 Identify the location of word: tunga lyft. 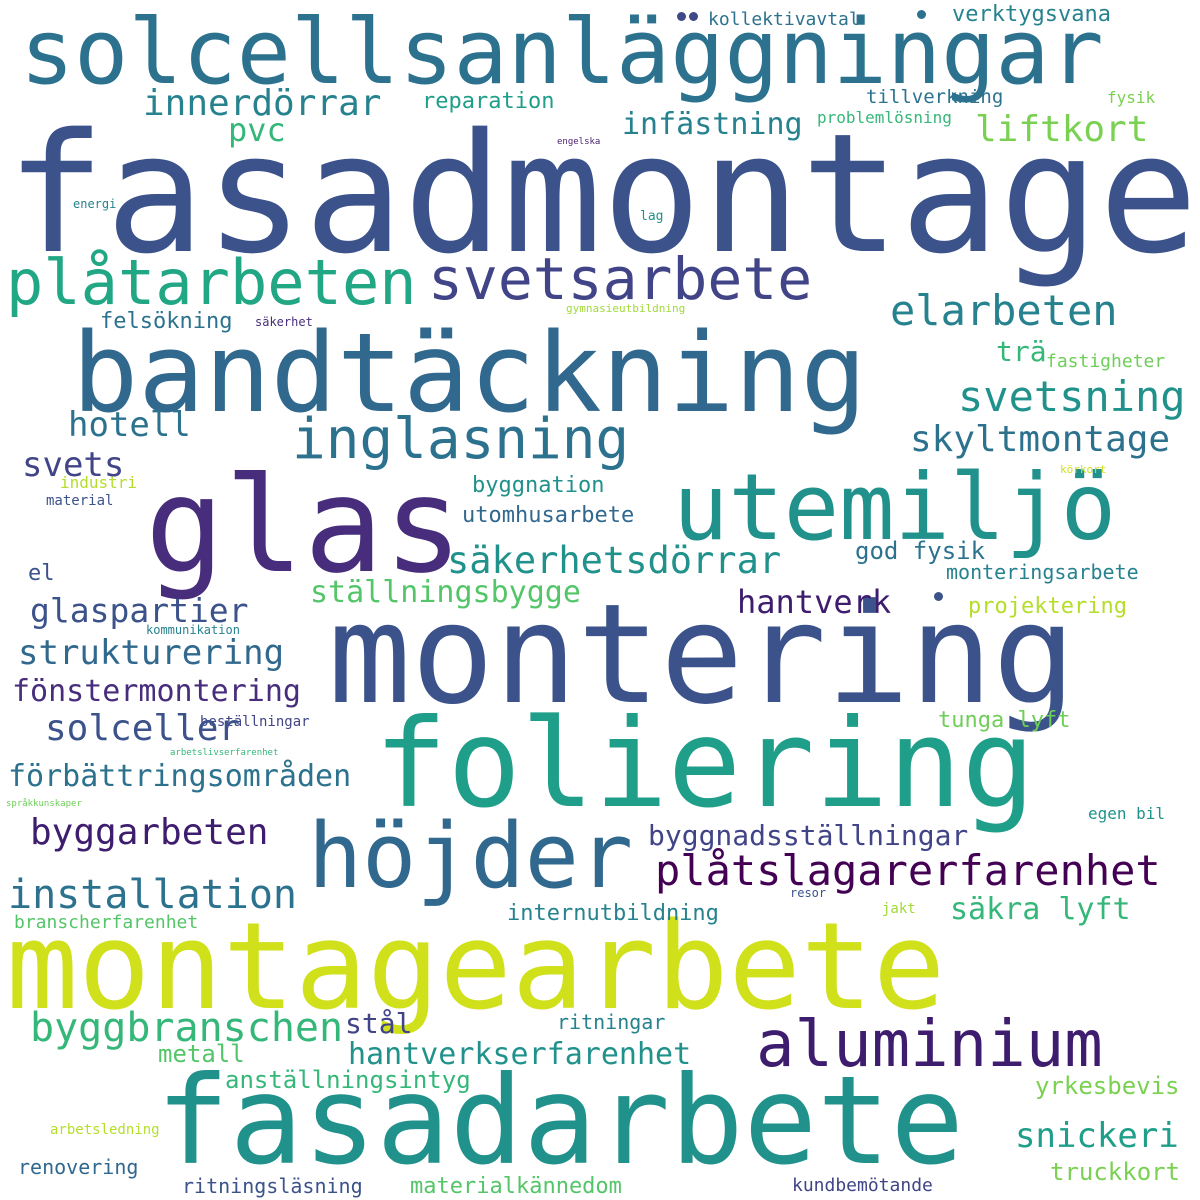
(1004, 720).